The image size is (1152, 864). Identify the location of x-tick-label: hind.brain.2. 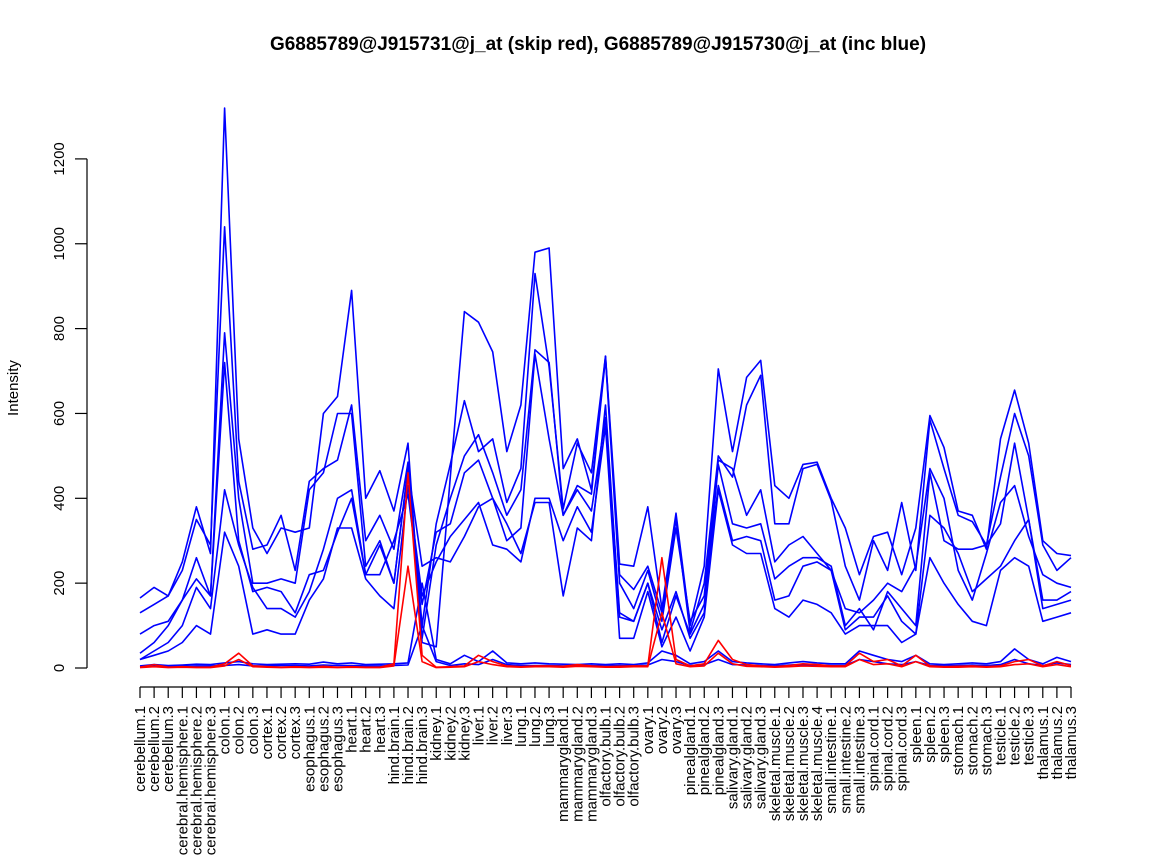
(408, 745).